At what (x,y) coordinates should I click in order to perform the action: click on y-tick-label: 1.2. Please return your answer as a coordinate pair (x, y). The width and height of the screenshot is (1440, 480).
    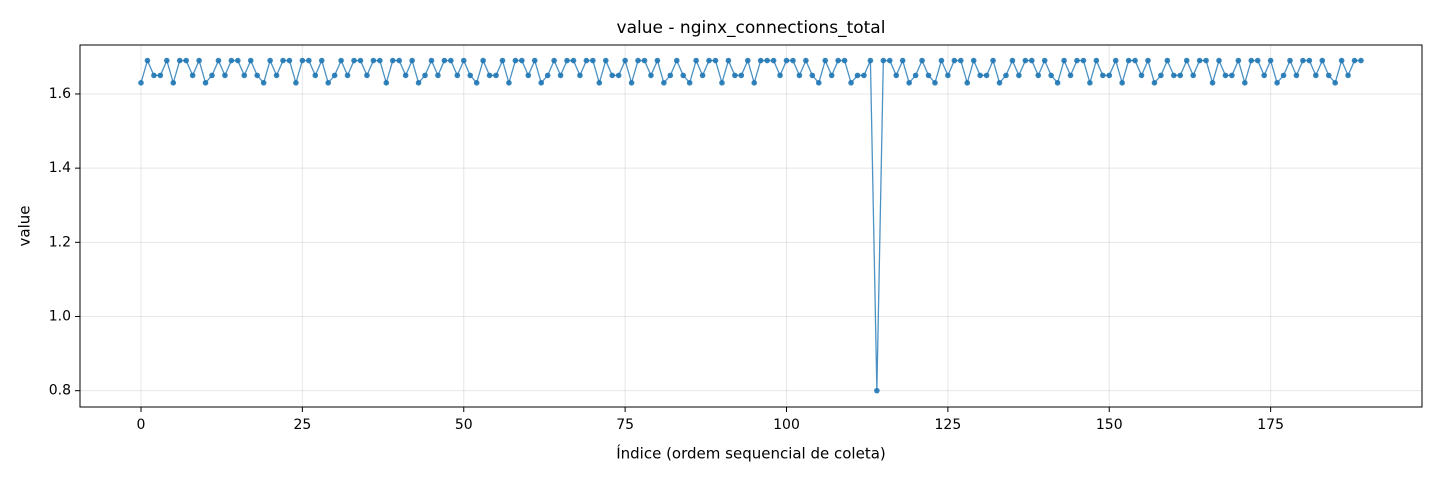
    Looking at the image, I should click on (60, 242).